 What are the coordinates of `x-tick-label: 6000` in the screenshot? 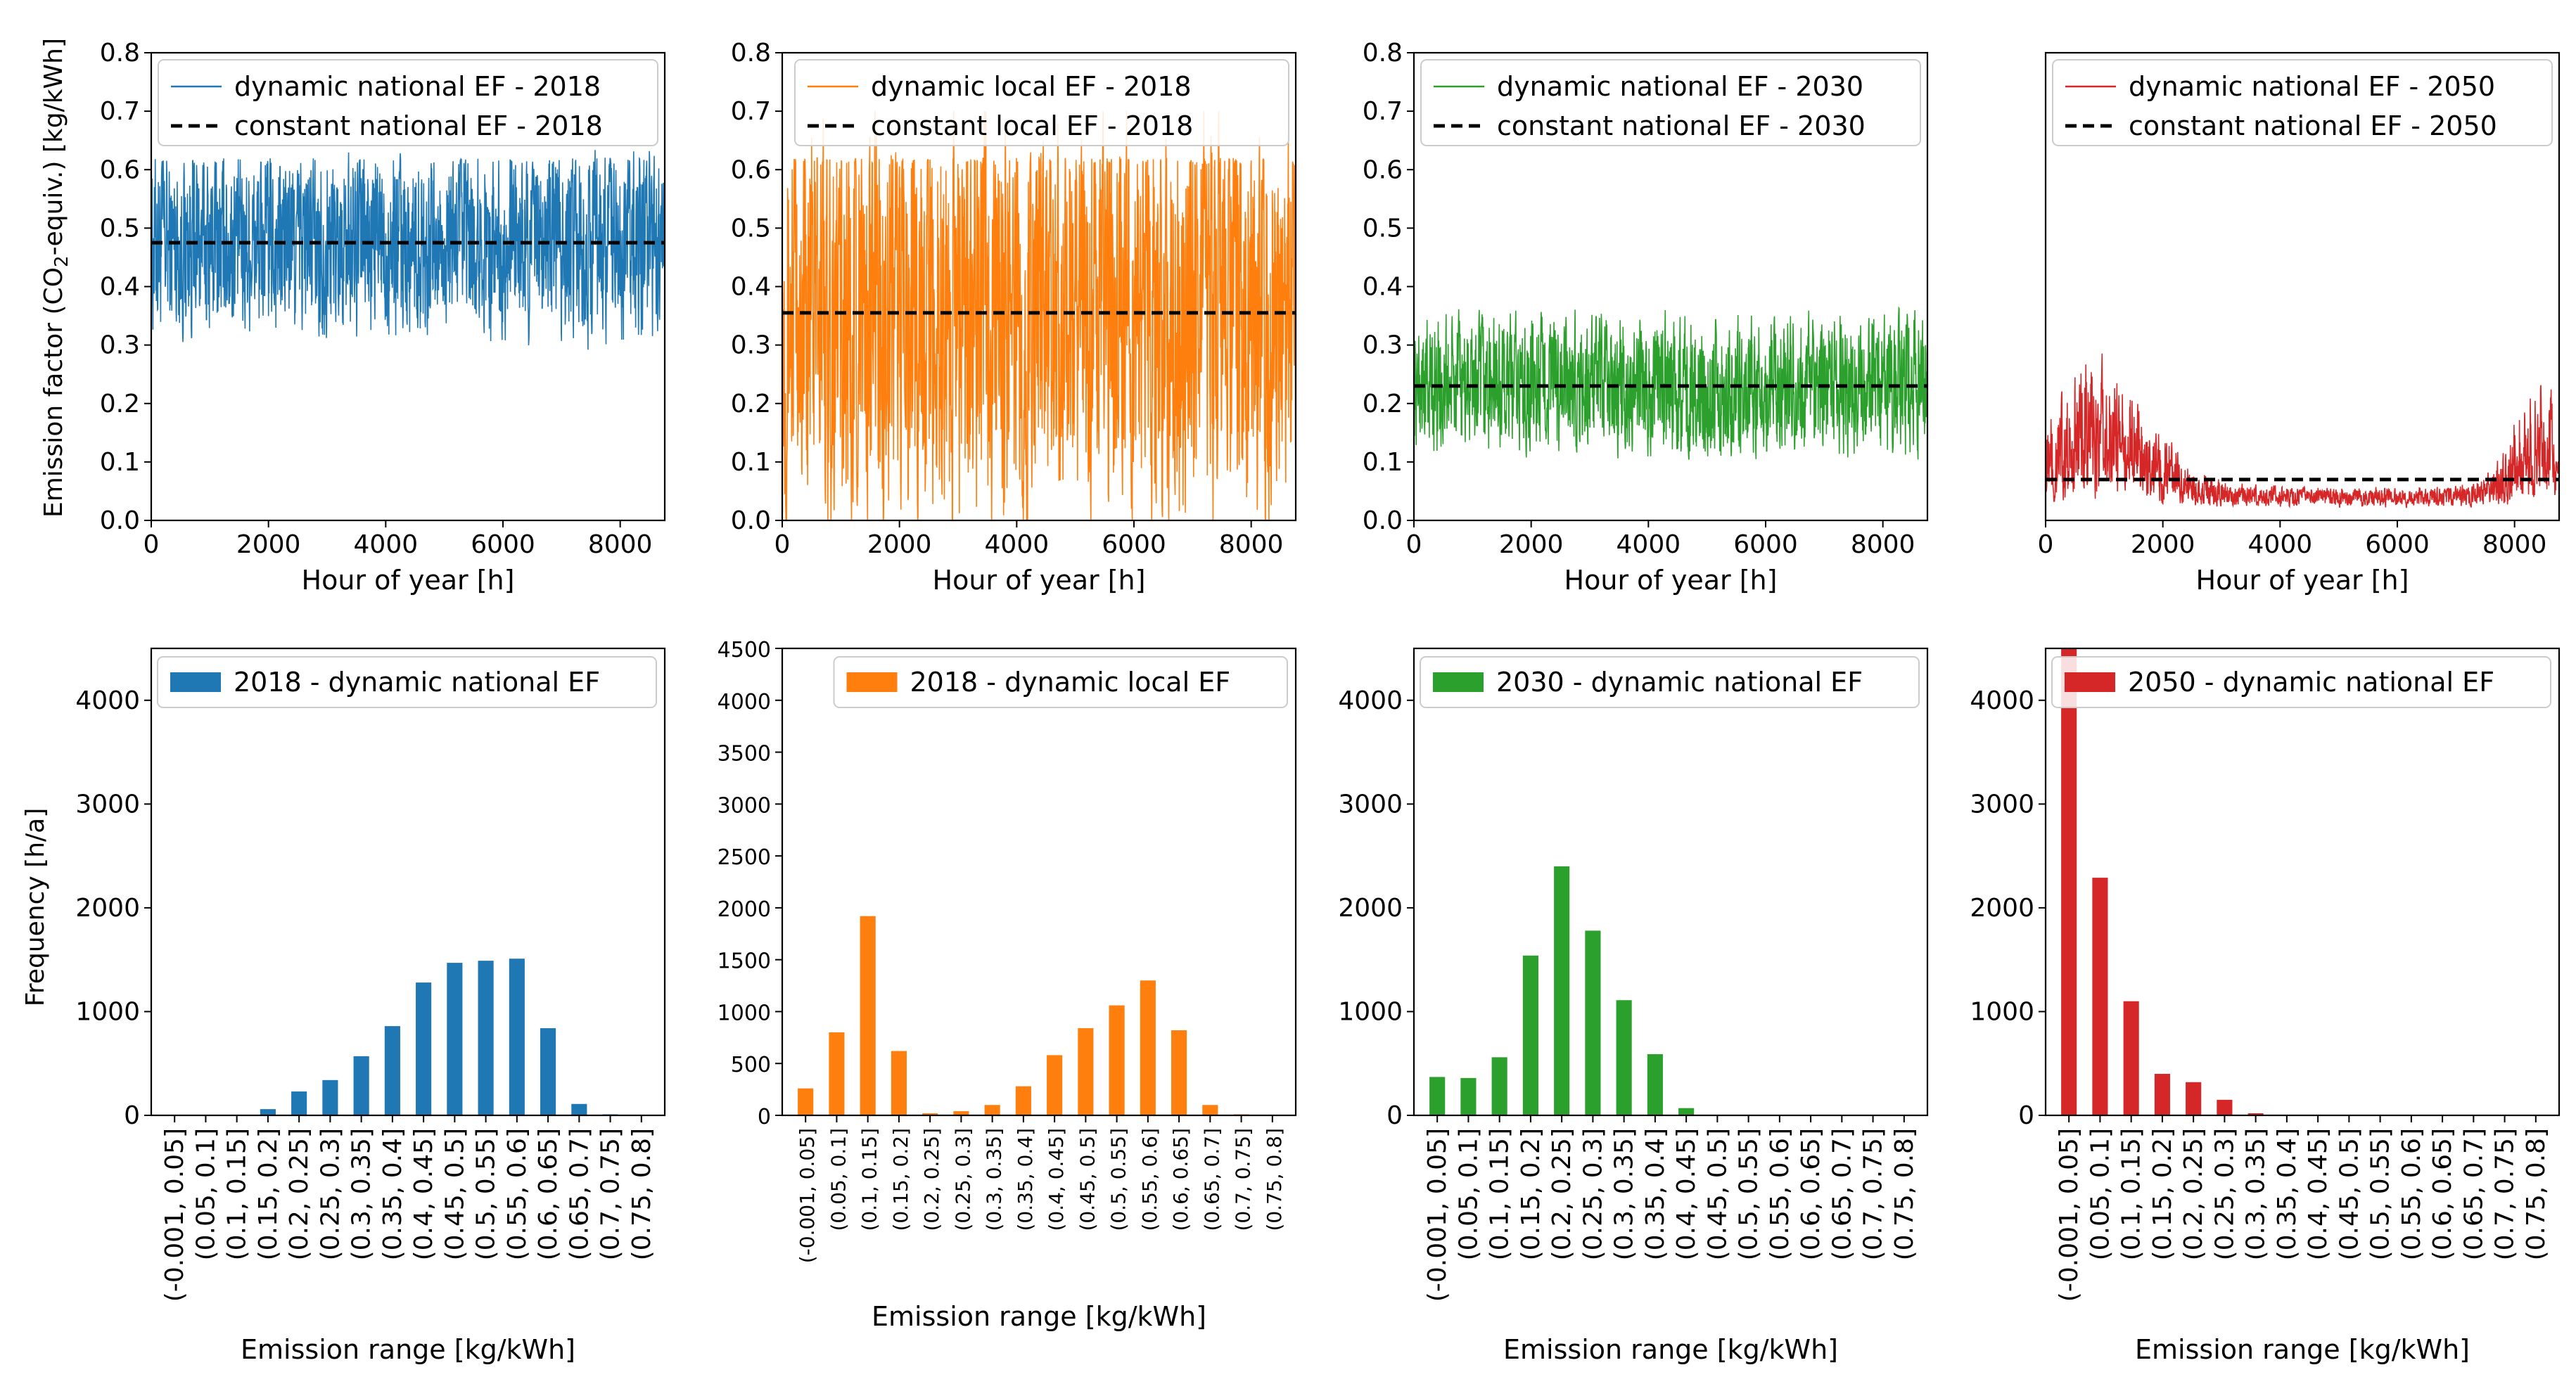 It's located at (503, 544).